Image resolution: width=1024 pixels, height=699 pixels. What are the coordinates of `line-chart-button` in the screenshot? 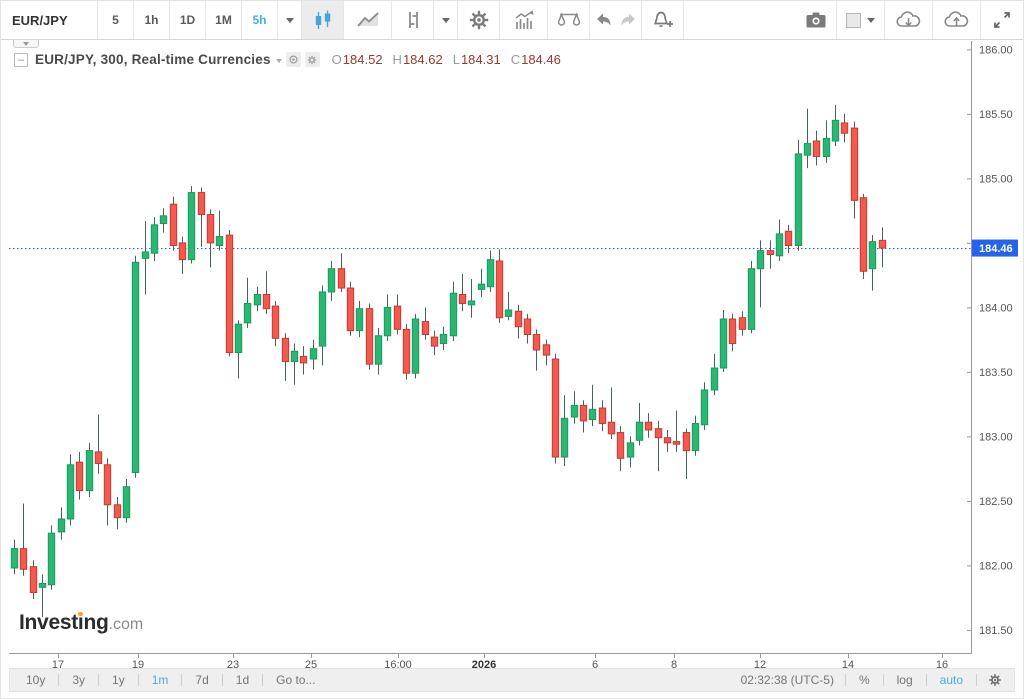 It's located at (368, 20).